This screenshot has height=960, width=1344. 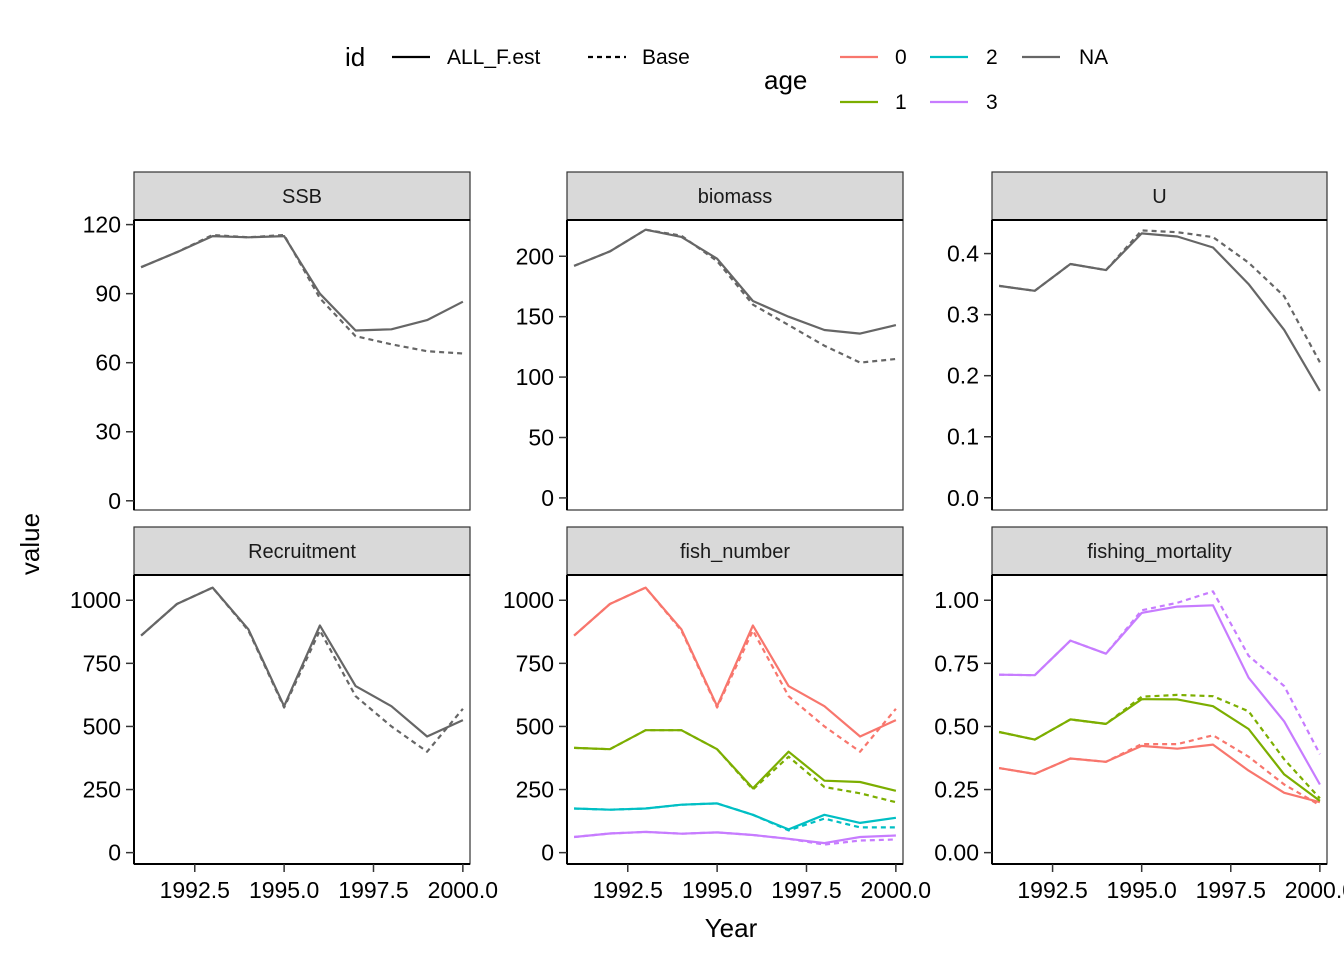 I want to click on y-tick-label-u: 0.4, so click(x=963, y=254).